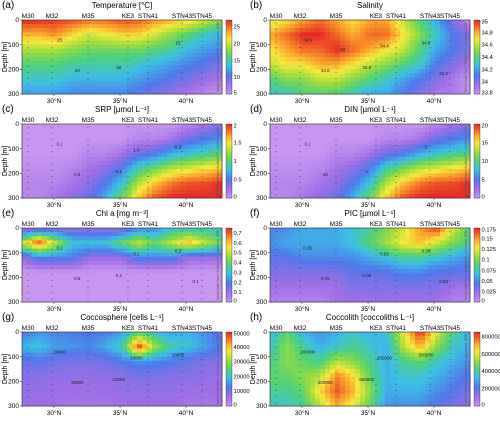 This screenshot has height=442, width=500. I want to click on x-tick-label: 35°N, so click(120, 309).